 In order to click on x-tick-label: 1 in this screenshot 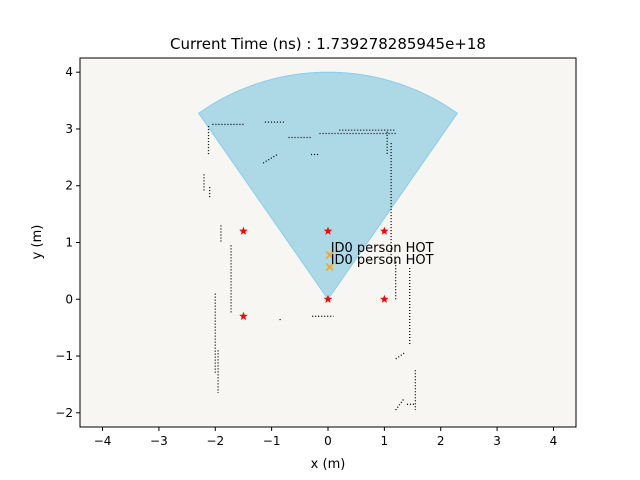, I will do `click(385, 441)`.